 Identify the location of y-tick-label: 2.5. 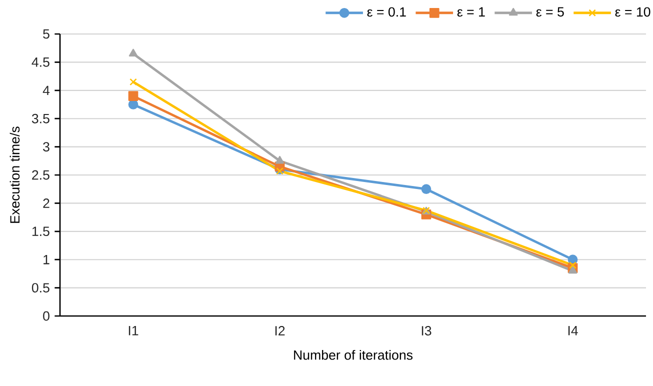
(41, 175).